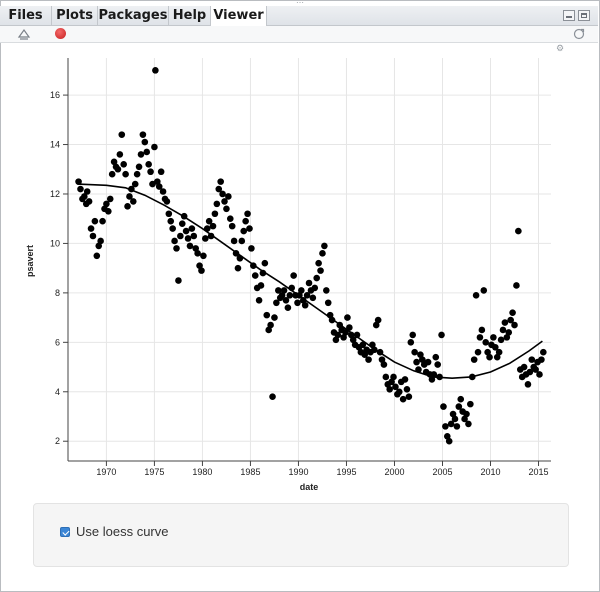  What do you see at coordinates (298, 472) in the screenshot?
I see `x-tick-label: 1990` at bounding box center [298, 472].